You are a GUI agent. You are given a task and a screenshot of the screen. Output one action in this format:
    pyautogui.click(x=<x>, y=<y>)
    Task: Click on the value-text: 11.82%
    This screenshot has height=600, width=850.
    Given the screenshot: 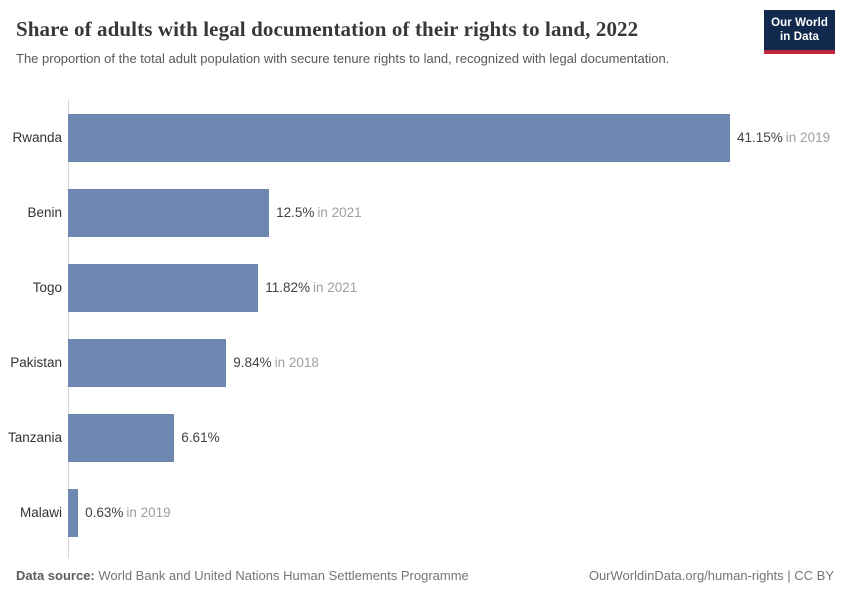 What is the action you would take?
    pyautogui.click(x=287, y=287)
    